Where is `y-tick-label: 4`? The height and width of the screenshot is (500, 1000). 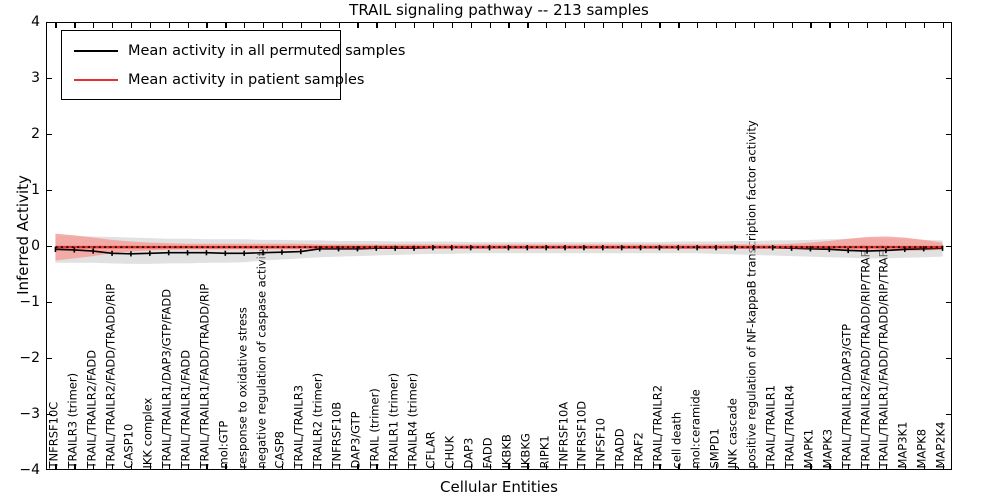 y-tick-label: 4 is located at coordinates (35, 22).